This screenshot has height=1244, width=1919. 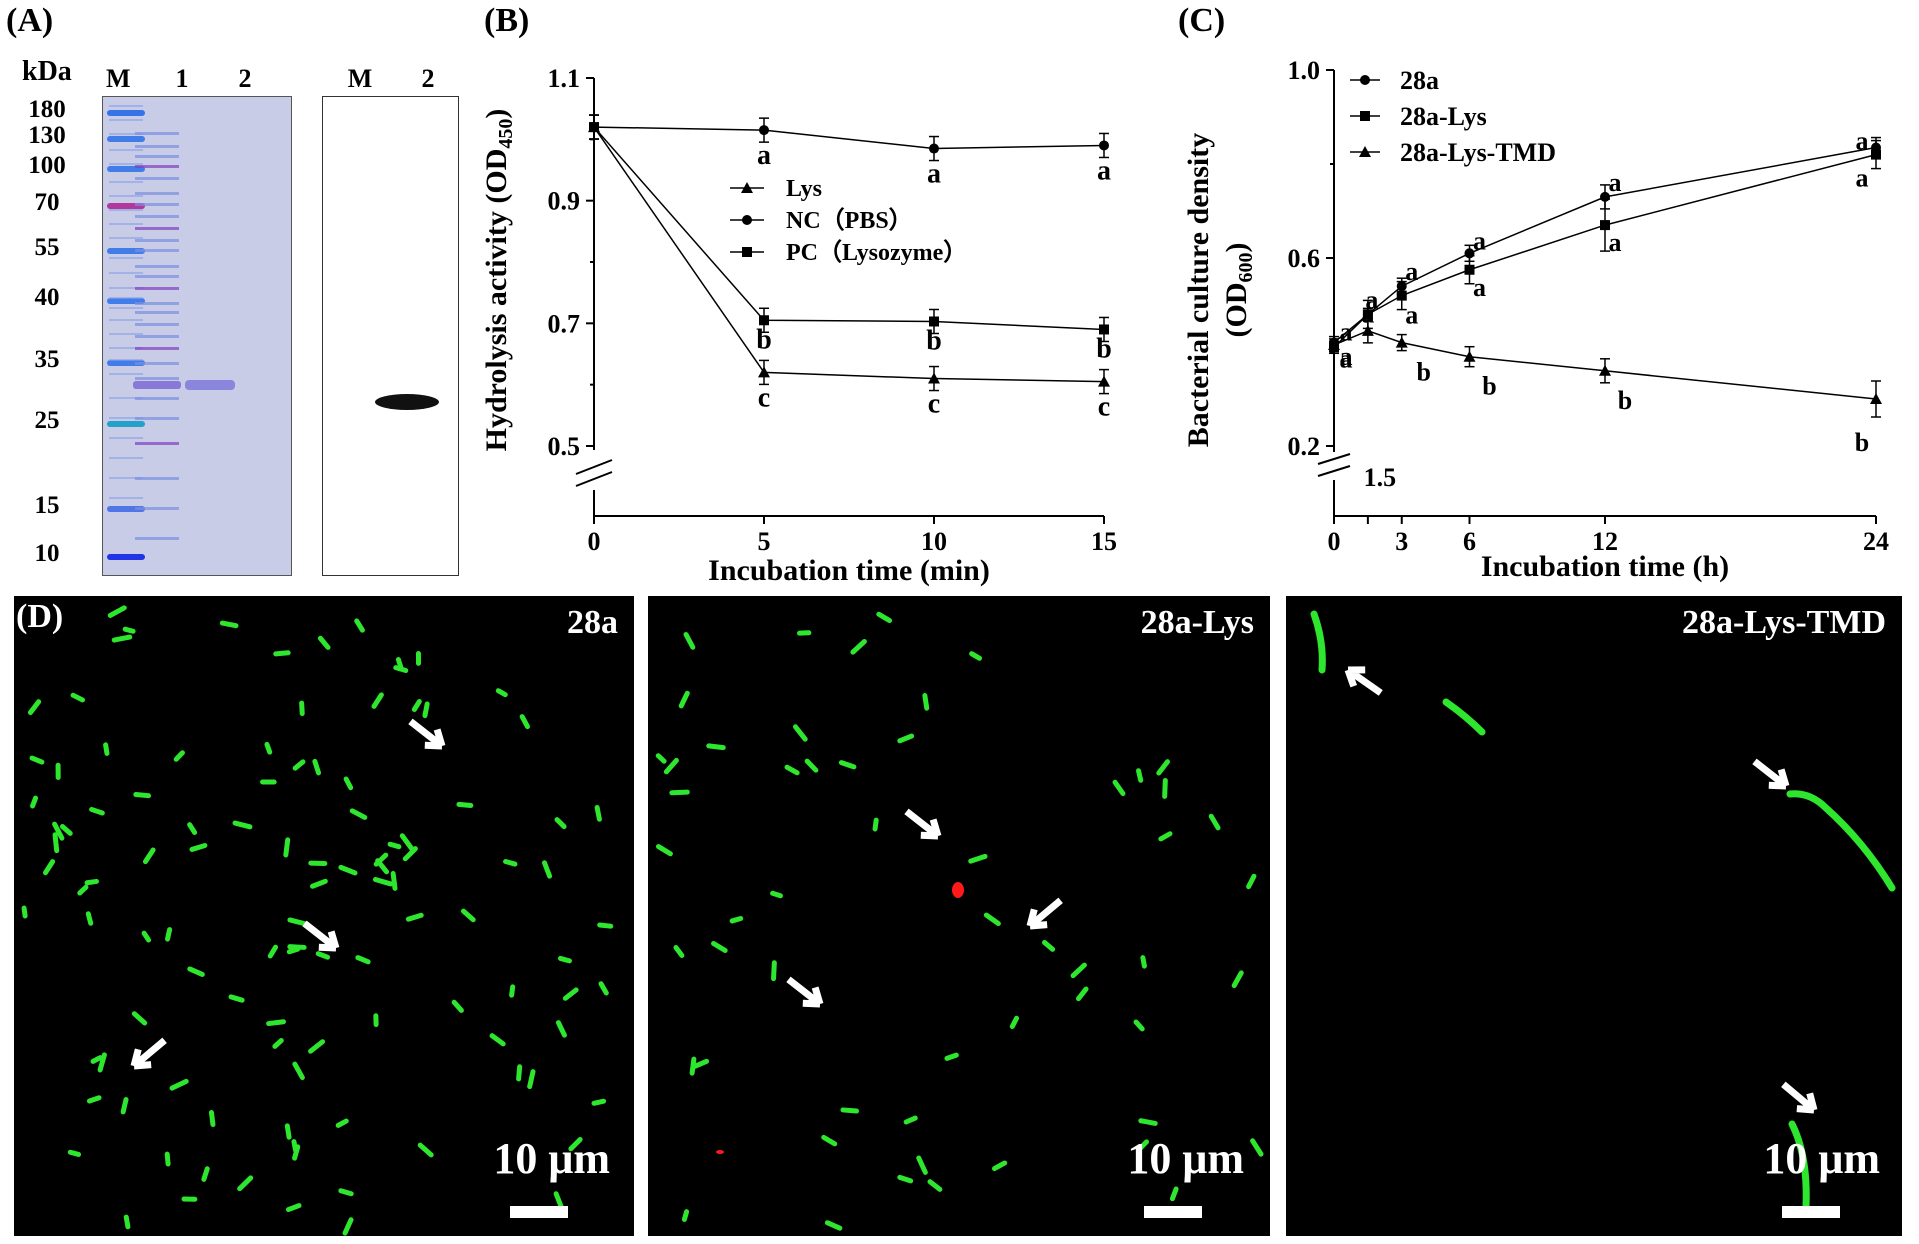 I want to click on marker-band, so click(x=126, y=139).